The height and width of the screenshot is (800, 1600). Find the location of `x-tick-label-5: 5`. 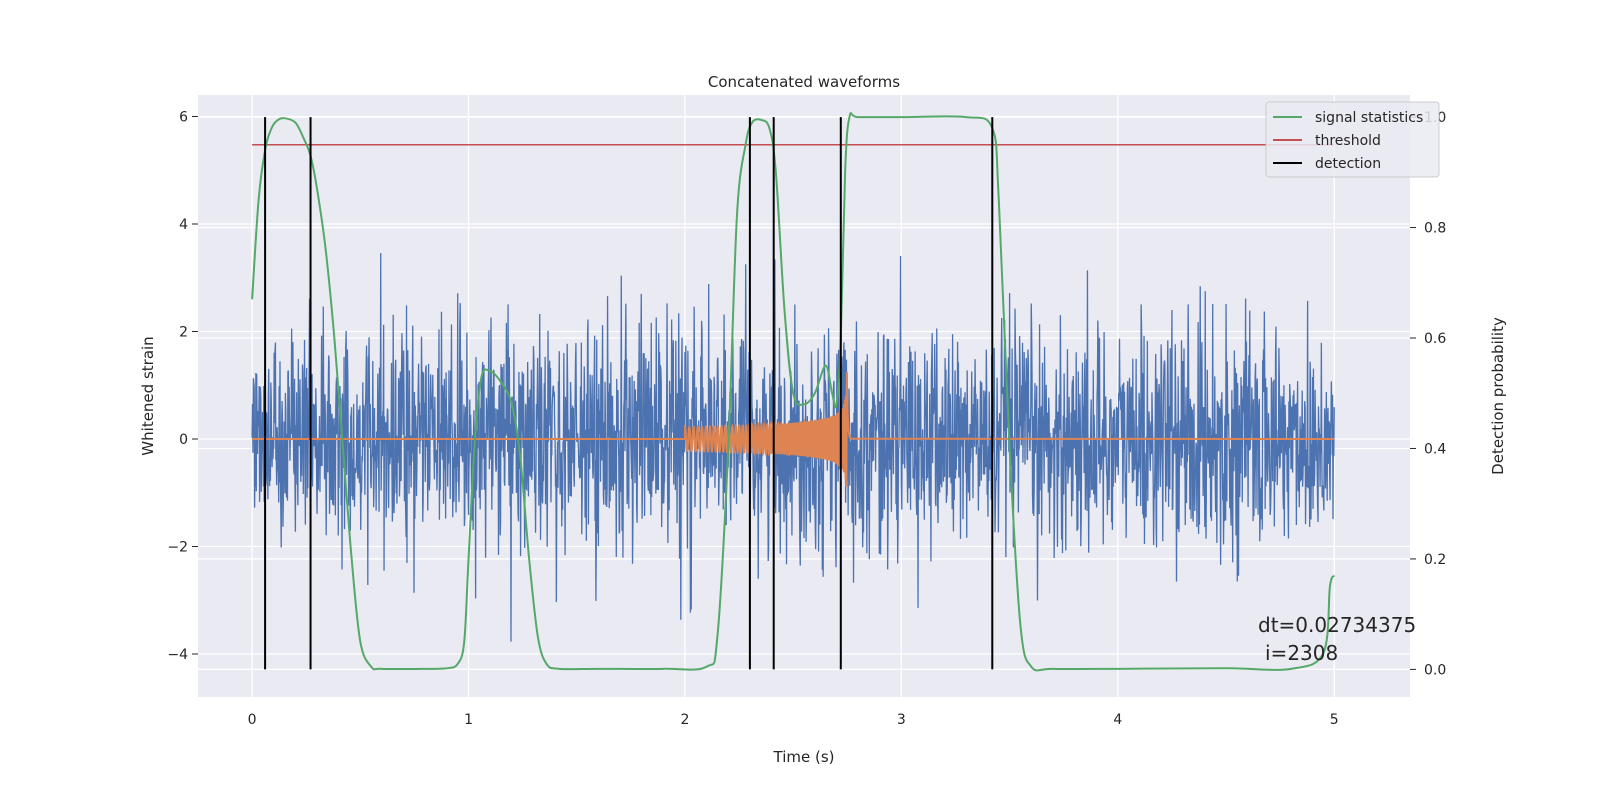

x-tick-label-5: 5 is located at coordinates (1334, 720).